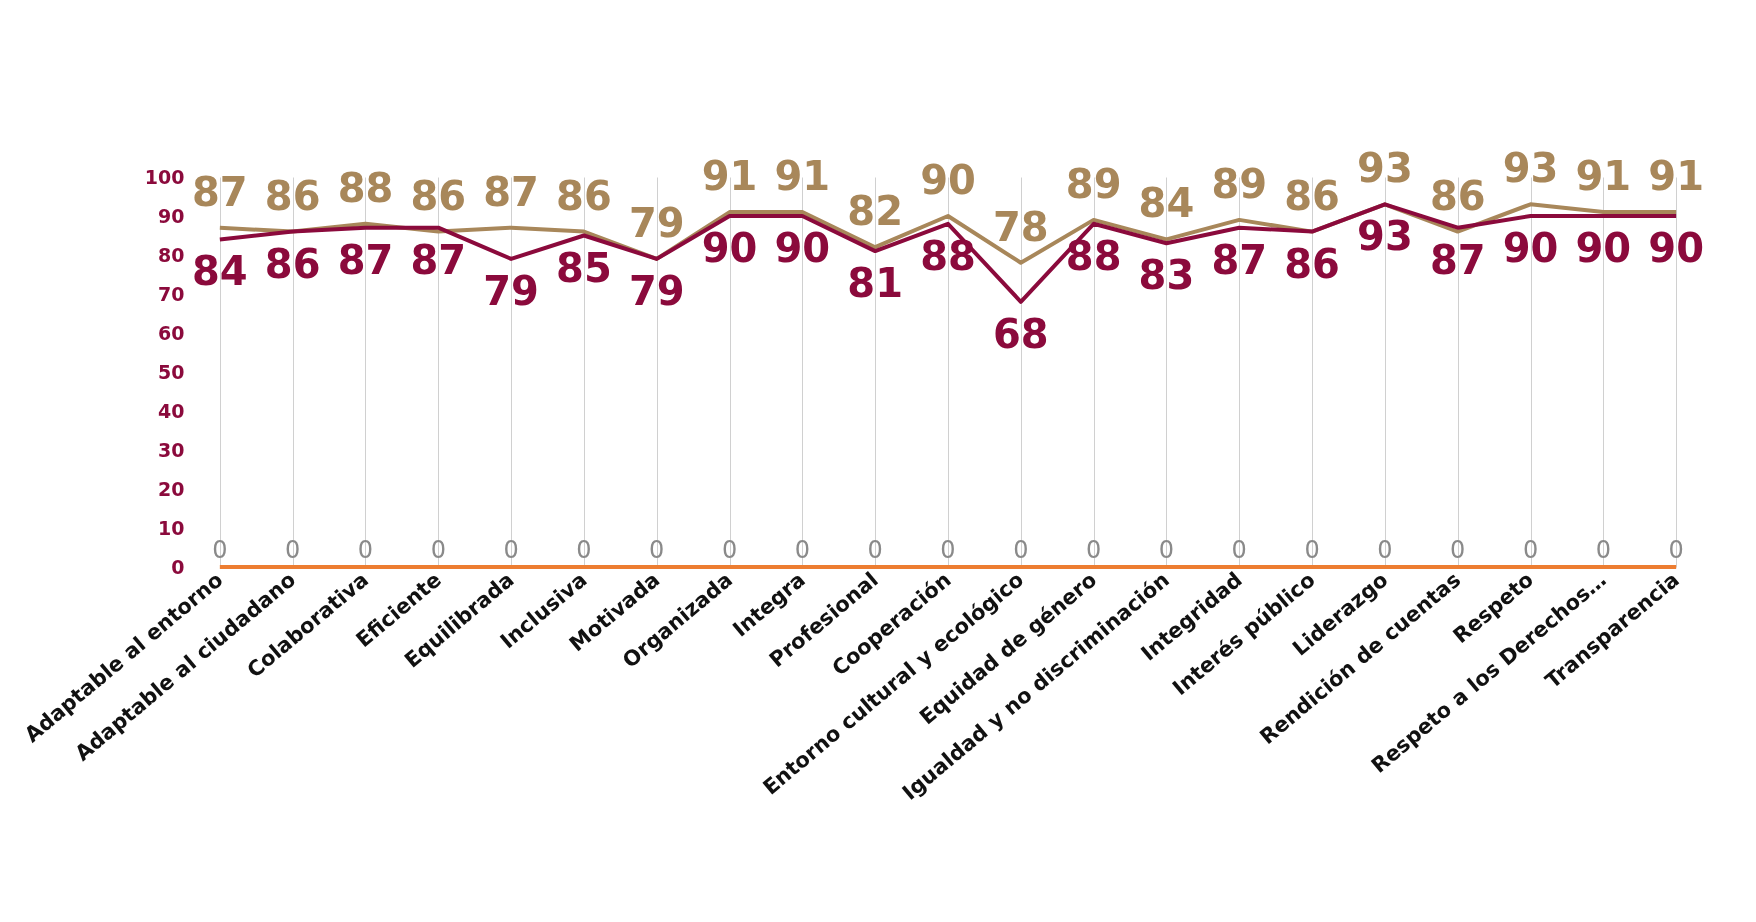 The width and height of the screenshot is (1756, 922). I want to click on data-label: 81, so click(875, 283).